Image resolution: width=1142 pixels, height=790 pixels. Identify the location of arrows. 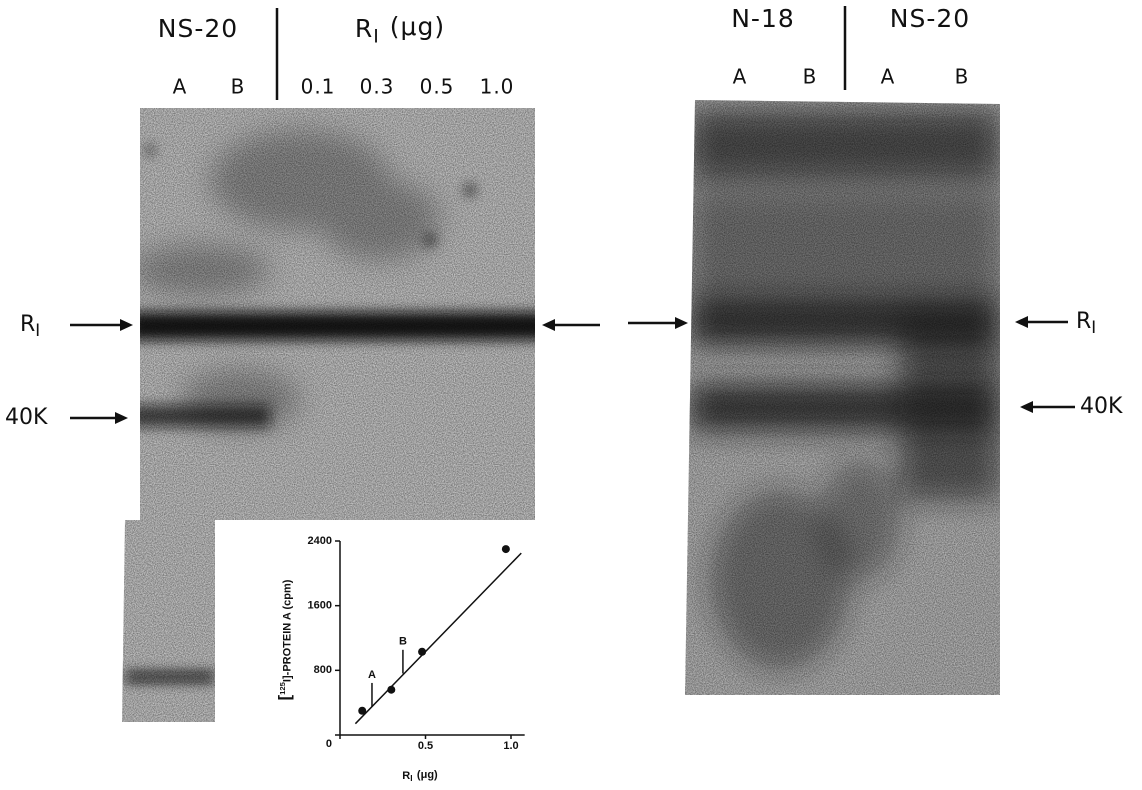
(572, 370).